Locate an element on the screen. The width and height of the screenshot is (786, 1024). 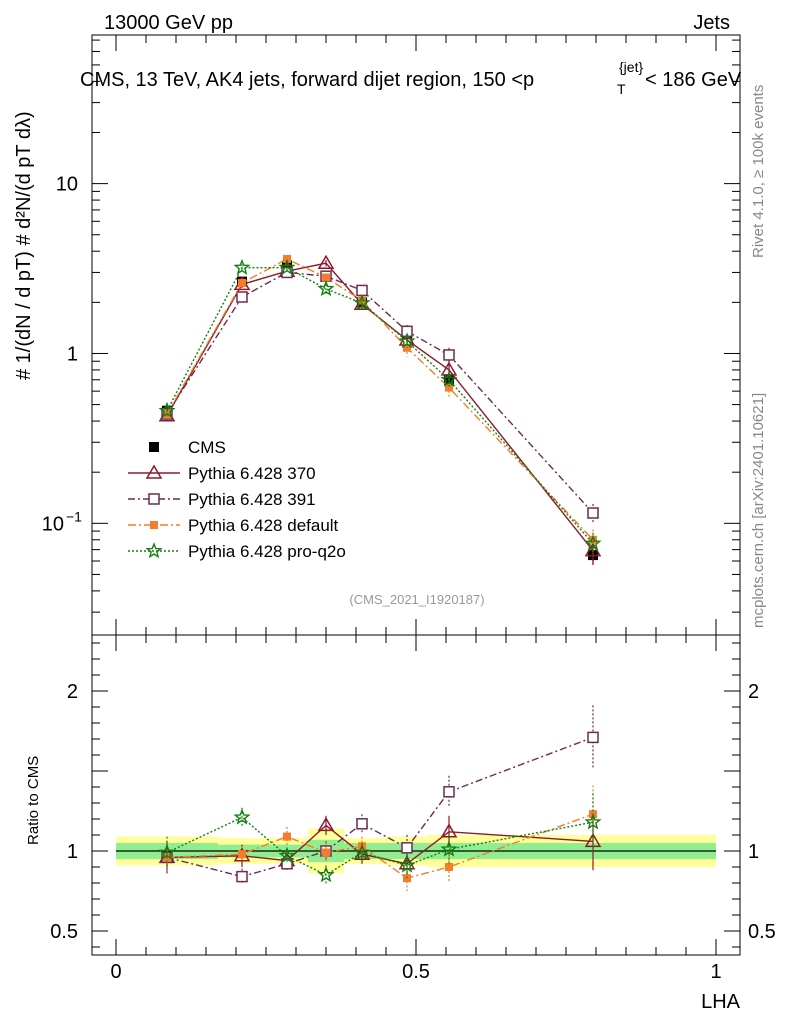
ratio-y-tick-label: 1 is located at coordinates (72, 852).